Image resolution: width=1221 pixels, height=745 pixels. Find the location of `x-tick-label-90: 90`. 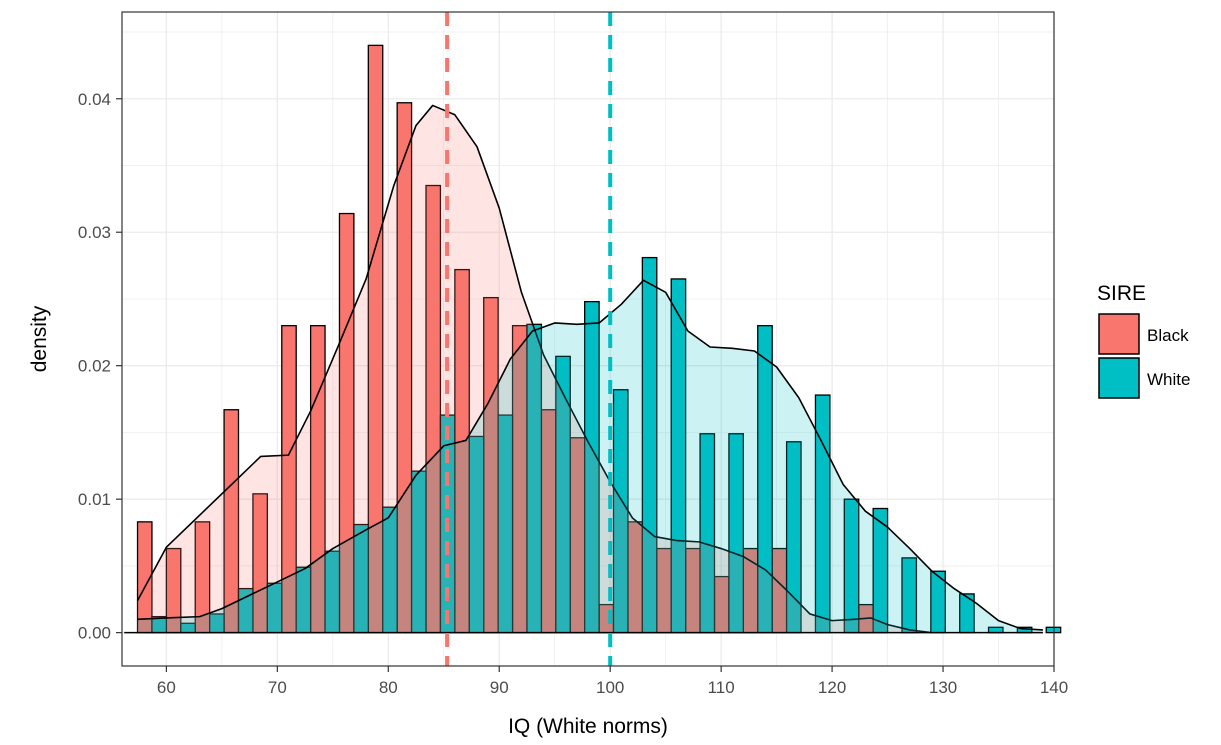

x-tick-label-90: 90 is located at coordinates (499, 687).